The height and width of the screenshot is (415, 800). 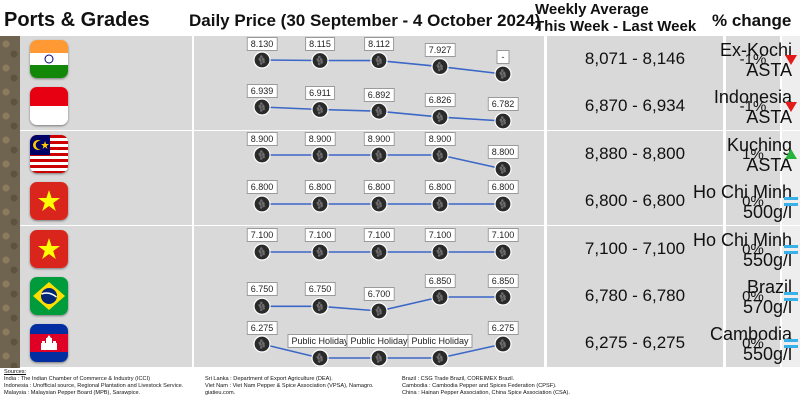 I want to click on pepper-decoration, so click(x=10, y=202).